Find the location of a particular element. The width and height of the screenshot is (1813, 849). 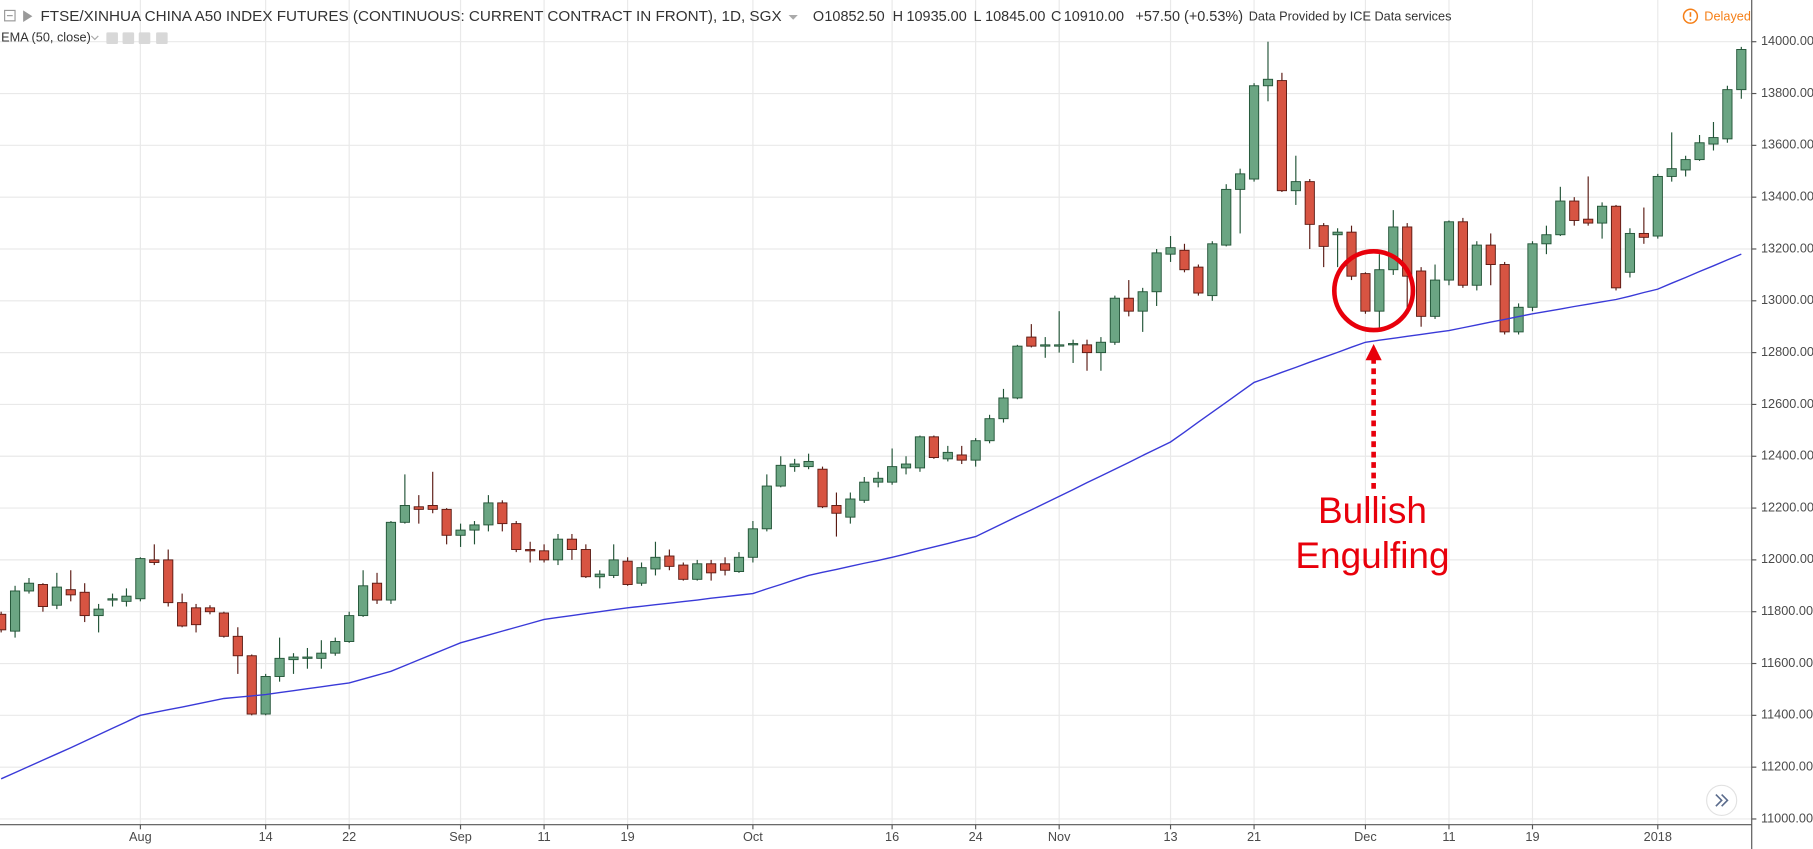

y-tick-label: 12600.00 is located at coordinates (1787, 403).